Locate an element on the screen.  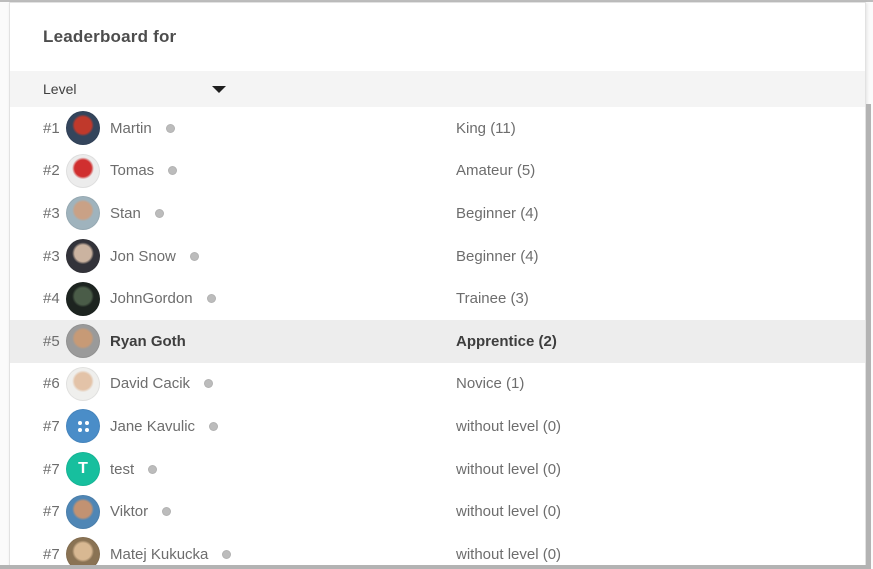
level-dropdown-label: Level is located at coordinates (60, 89).